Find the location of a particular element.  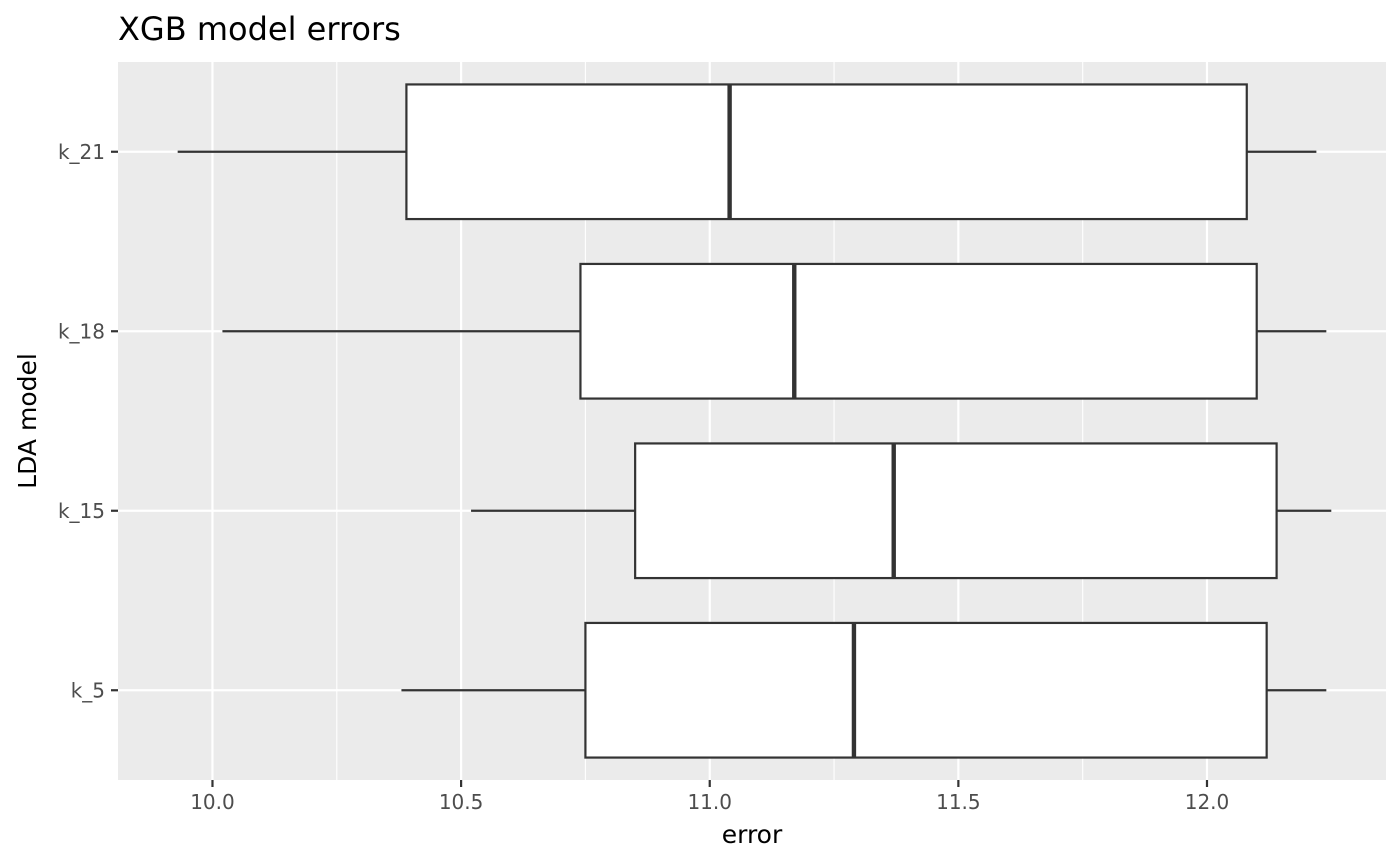

x-tick-label: 12.0 is located at coordinates (1207, 802).